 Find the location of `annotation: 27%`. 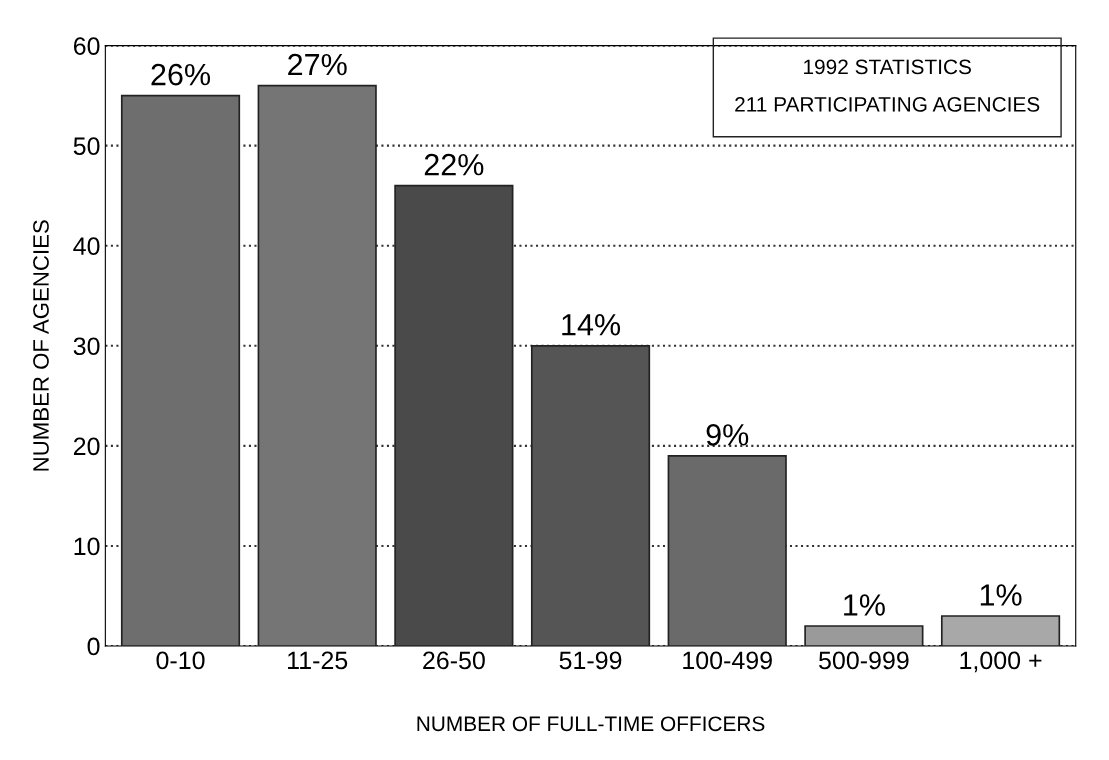

annotation: 27% is located at coordinates (317, 64).